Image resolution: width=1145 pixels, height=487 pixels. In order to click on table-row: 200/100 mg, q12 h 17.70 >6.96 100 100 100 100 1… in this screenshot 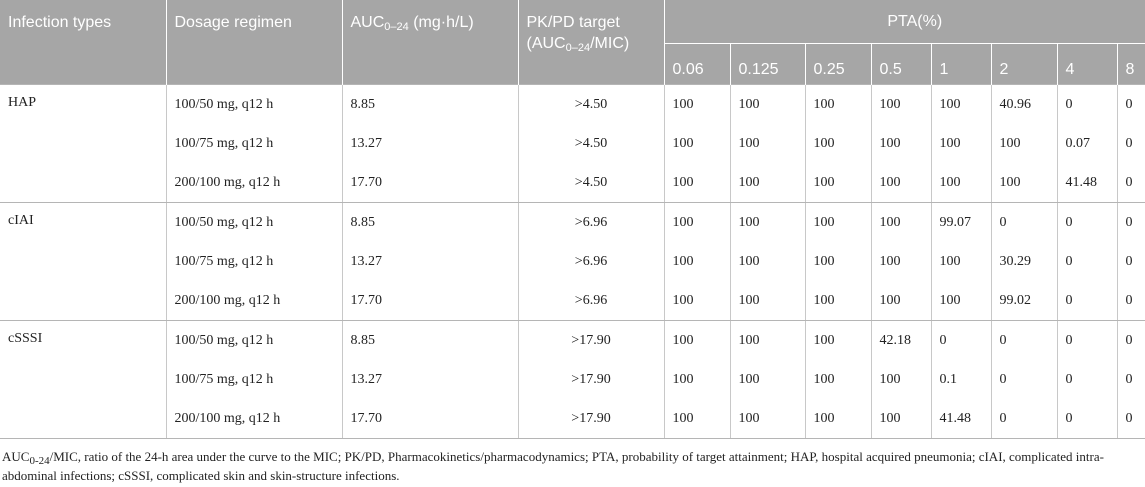, I will do `click(572, 301)`.